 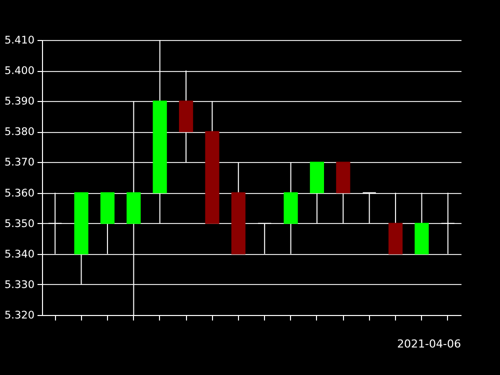 What do you see at coordinates (19, 224) in the screenshot?
I see `y-tick-label: 5.350` at bounding box center [19, 224].